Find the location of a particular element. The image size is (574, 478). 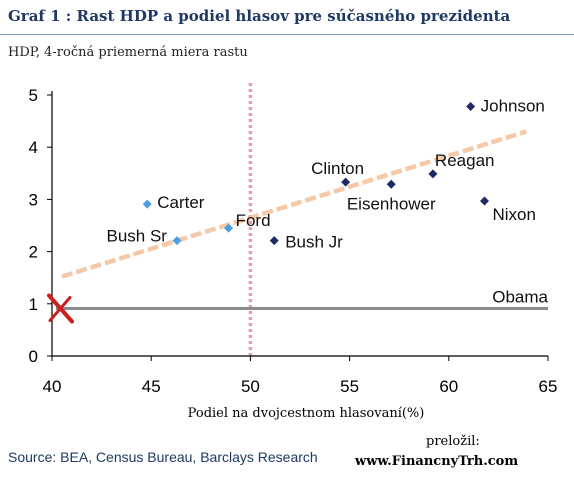

credit-website: www.FinancnyTrh.com is located at coordinates (437, 461).